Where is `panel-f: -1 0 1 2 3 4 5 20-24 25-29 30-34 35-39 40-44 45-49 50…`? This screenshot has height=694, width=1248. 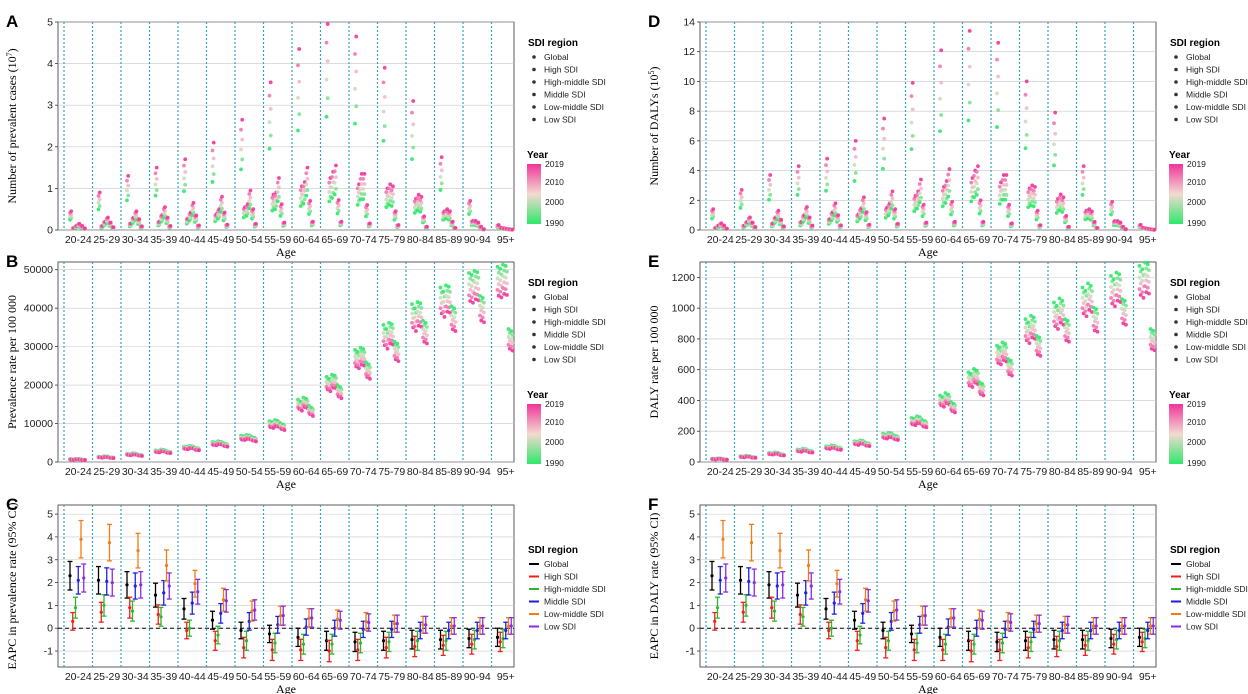 panel-f: -1 0 1 2 3 4 5 20-24 25-29 30-34 35-39 40-44 45-49 50… is located at coordinates (947, 594).